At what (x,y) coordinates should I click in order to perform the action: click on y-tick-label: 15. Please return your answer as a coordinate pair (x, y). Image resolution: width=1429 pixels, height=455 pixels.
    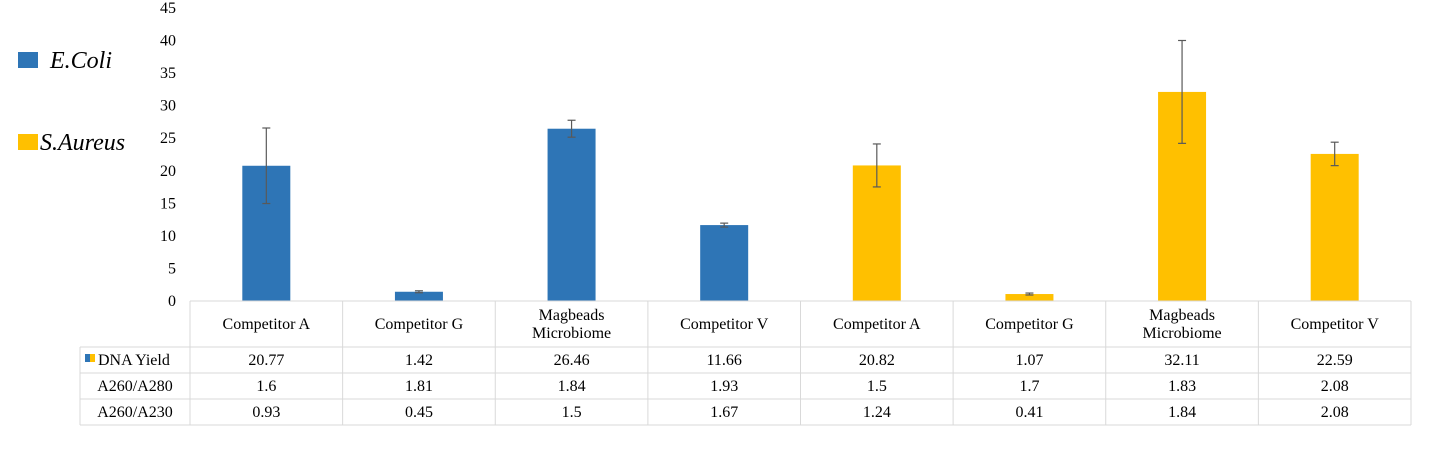
    Looking at the image, I should click on (168, 203).